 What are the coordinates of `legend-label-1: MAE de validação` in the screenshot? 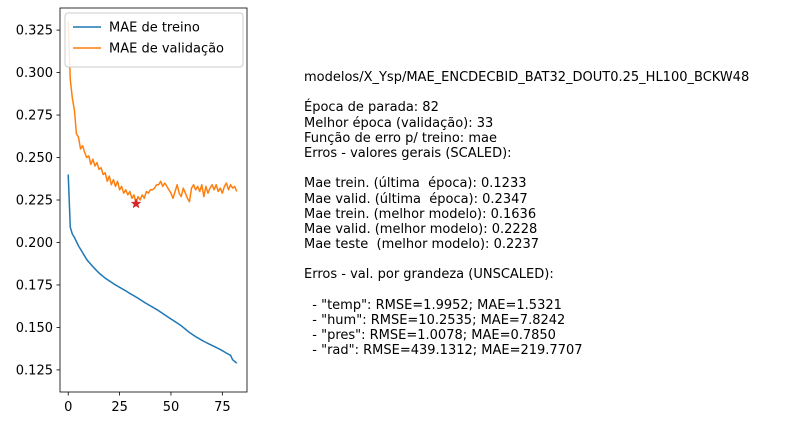 It's located at (166, 49).